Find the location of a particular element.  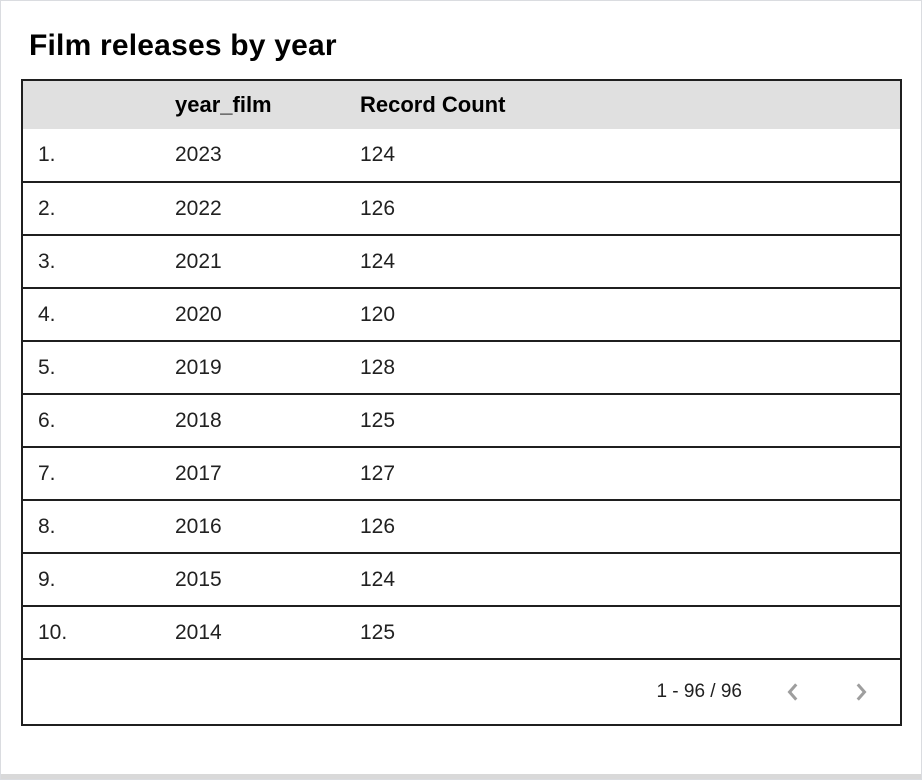

header-row: year_film Record Count is located at coordinates (461, 105).